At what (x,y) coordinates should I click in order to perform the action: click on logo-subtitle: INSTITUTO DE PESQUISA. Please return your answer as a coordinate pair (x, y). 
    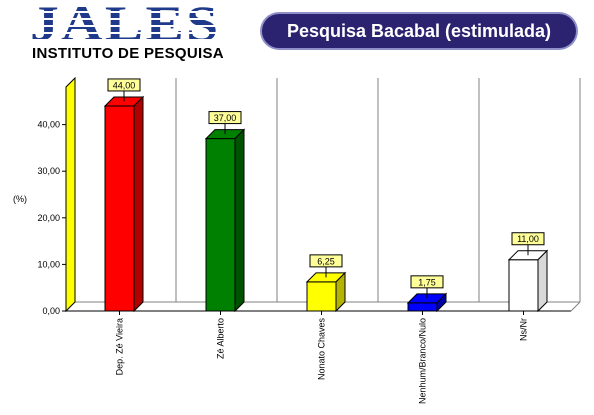
    Looking at the image, I should click on (128, 53).